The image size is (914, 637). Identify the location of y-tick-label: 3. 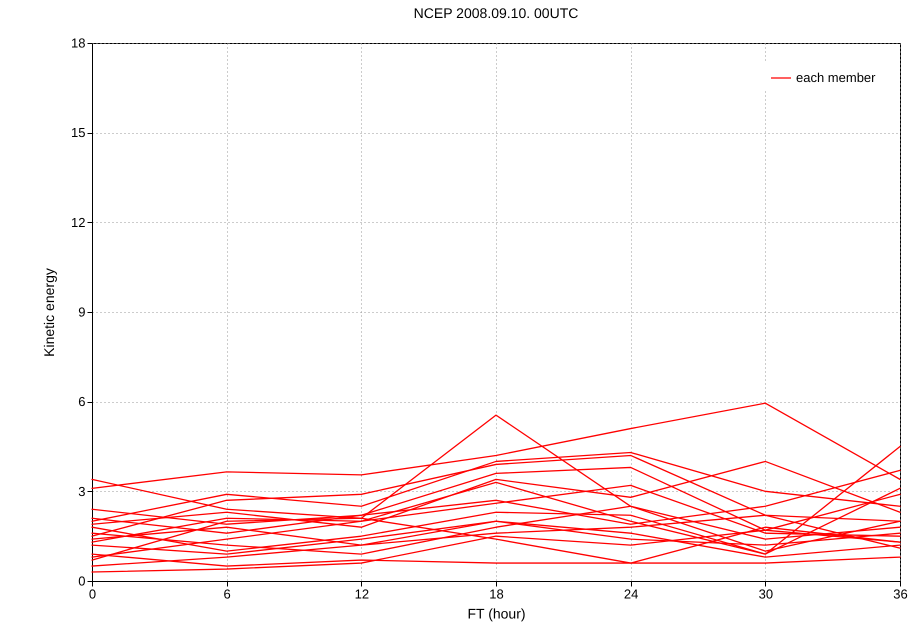
(82, 491).